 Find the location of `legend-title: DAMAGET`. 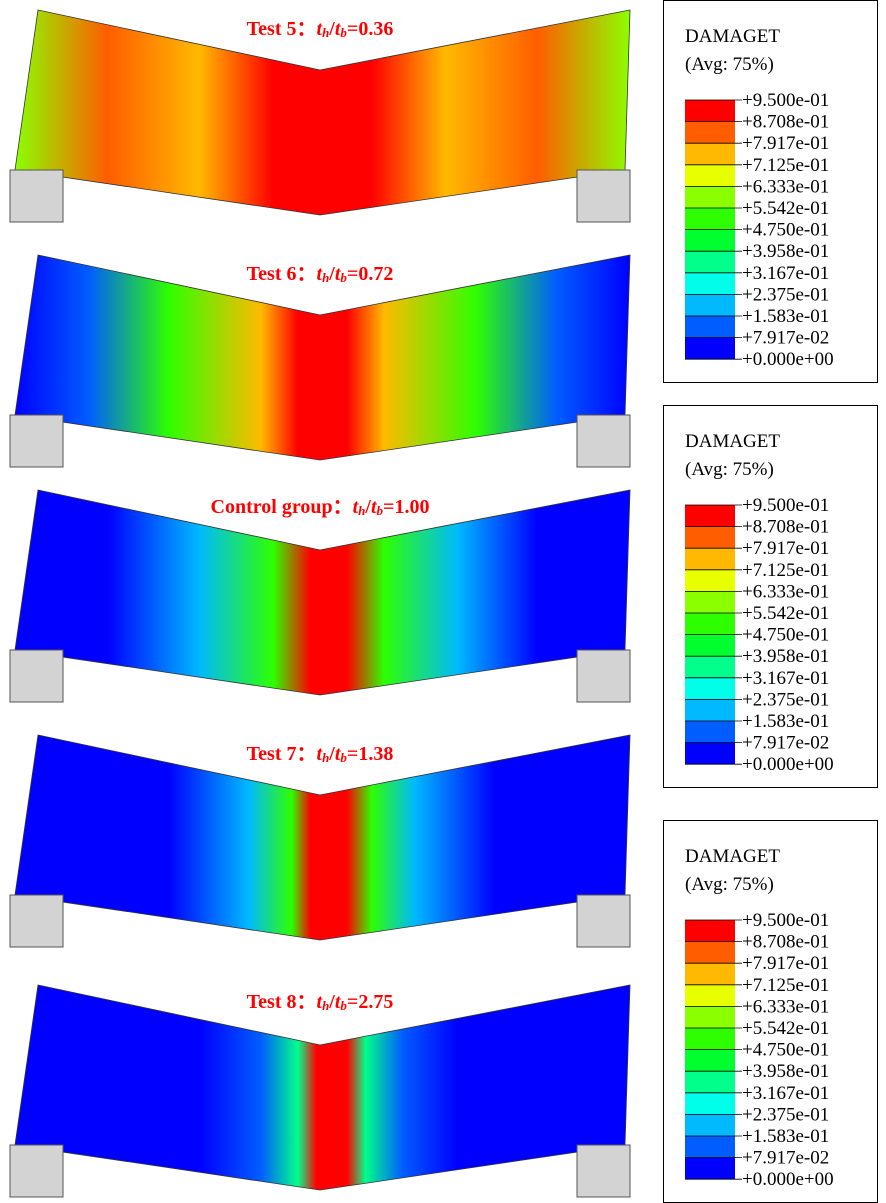

legend-title: DAMAGET is located at coordinates (732, 441).